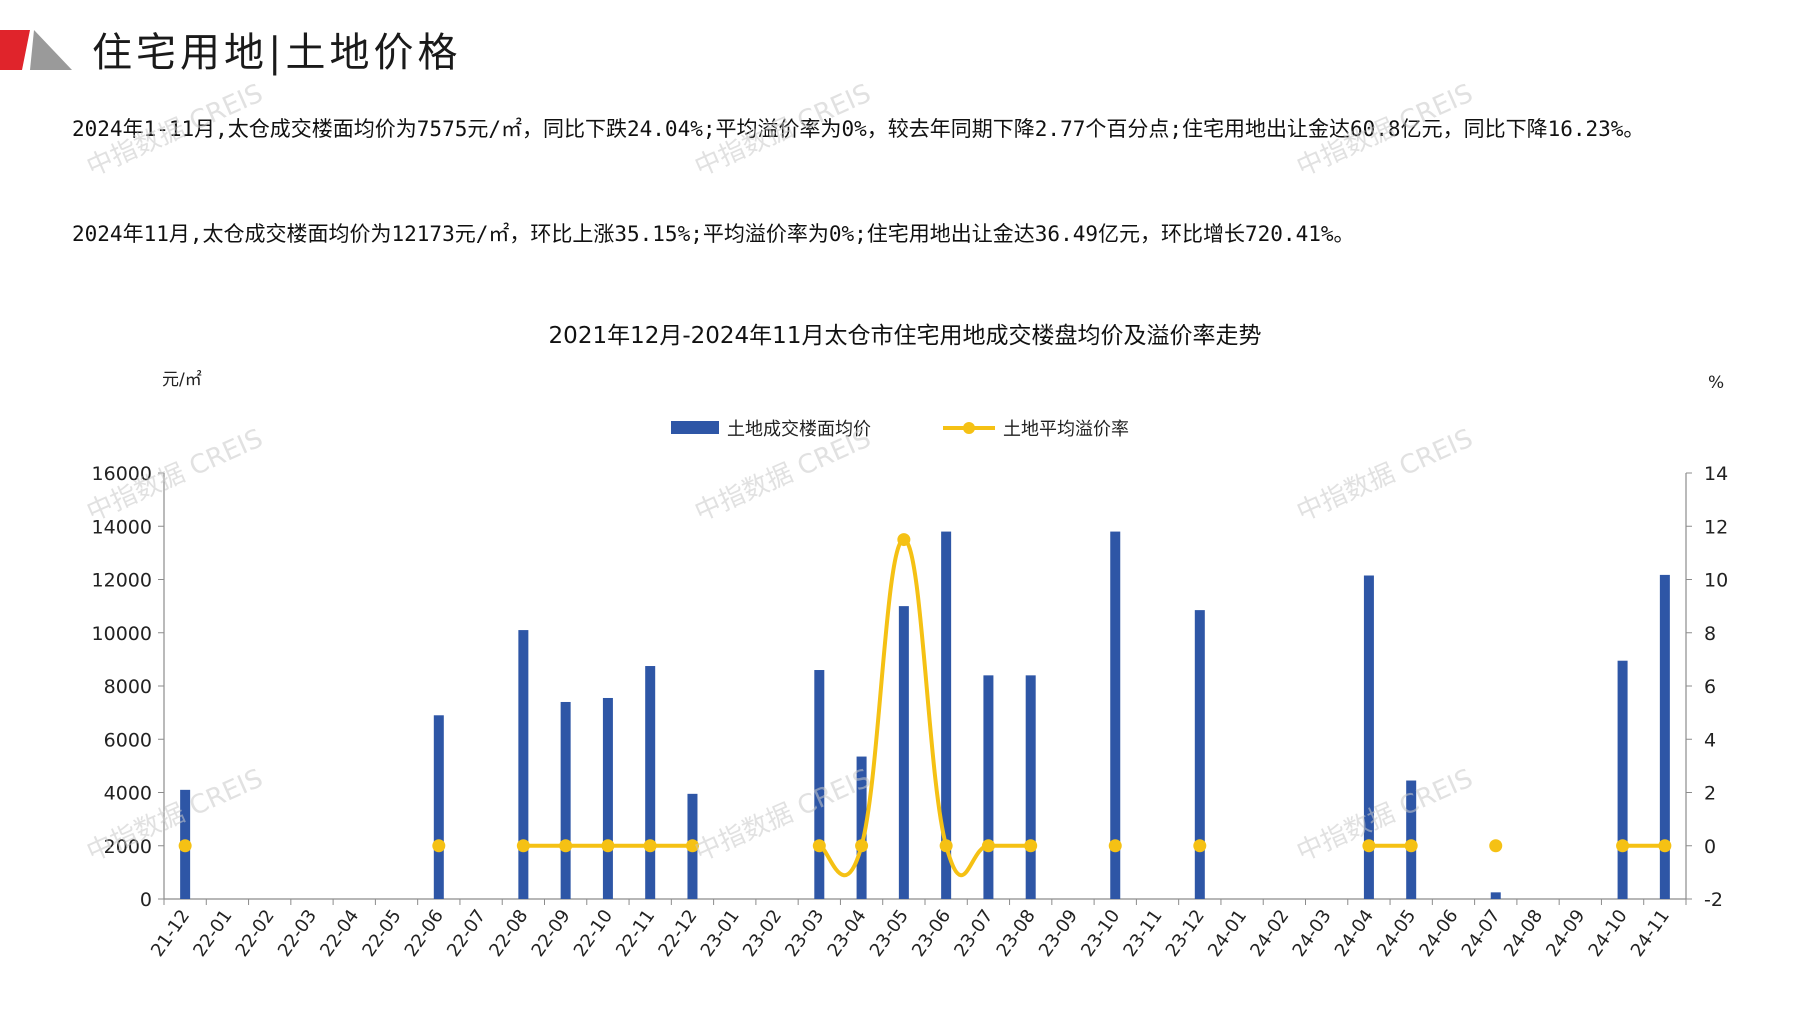  Describe the element at coordinates (905, 336) in the screenshot. I see `chart-title: 2021年12月-2024年11月太仓市住宅用地成交楼盘均价及溢价率走势` at that location.